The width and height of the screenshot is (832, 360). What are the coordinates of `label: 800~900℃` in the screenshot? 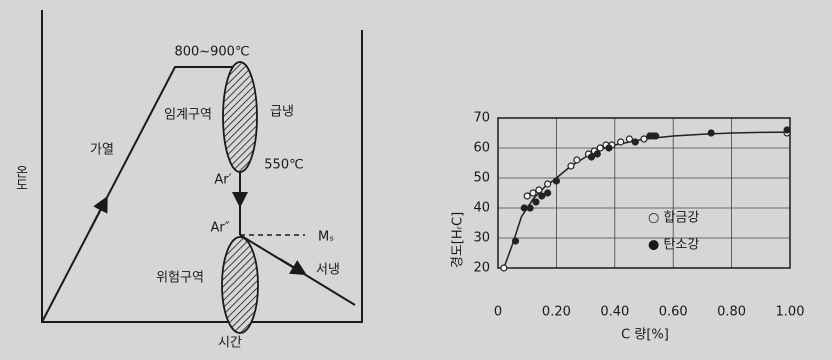 It's located at (211, 52).